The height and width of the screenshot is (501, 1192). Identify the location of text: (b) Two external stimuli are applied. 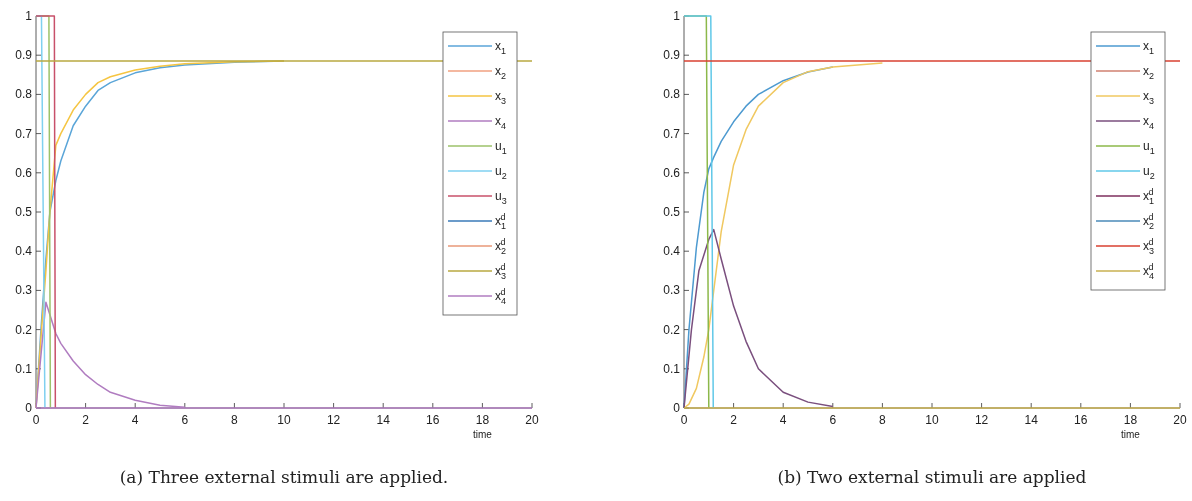
(932, 477).